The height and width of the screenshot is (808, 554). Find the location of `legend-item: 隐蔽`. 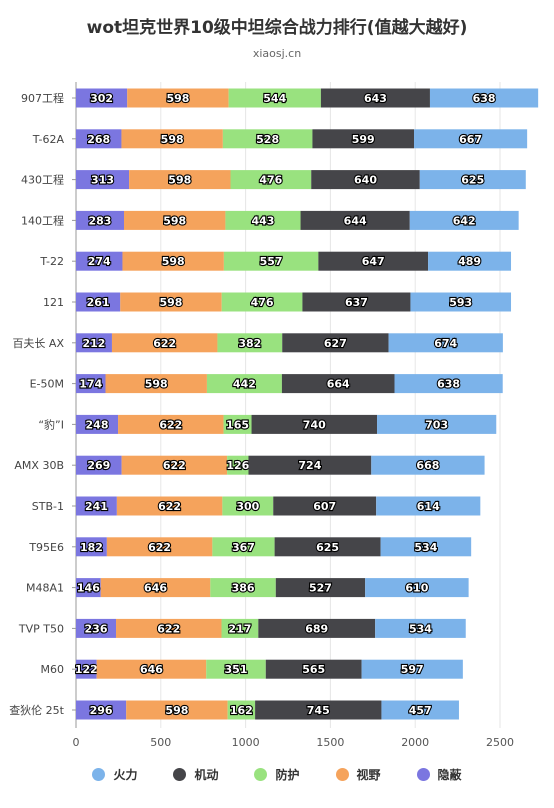

legend-item: 隐蔽 is located at coordinates (439, 774).